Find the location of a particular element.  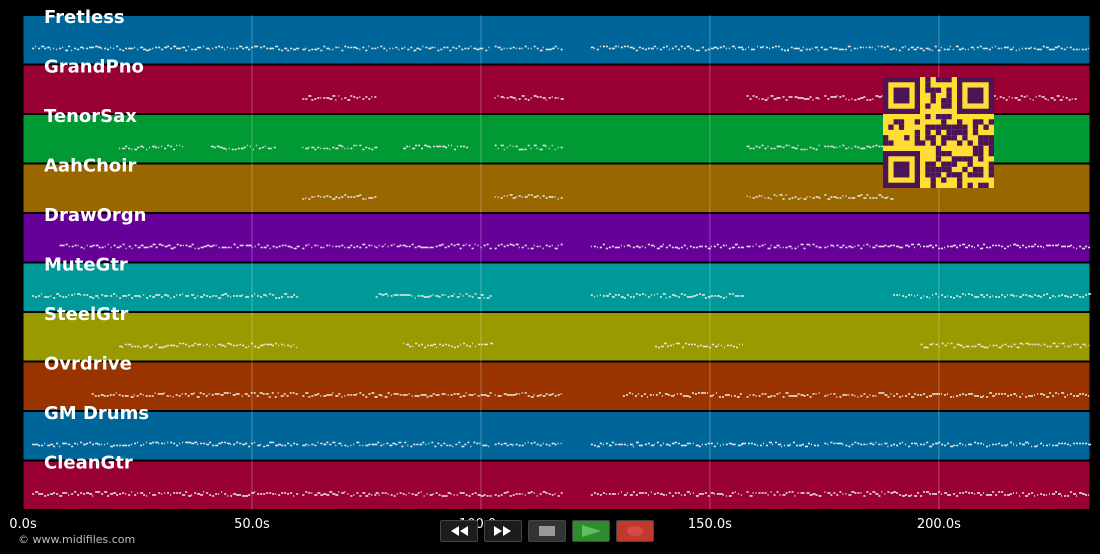

fast-forward-icon is located at coordinates (502, 531).